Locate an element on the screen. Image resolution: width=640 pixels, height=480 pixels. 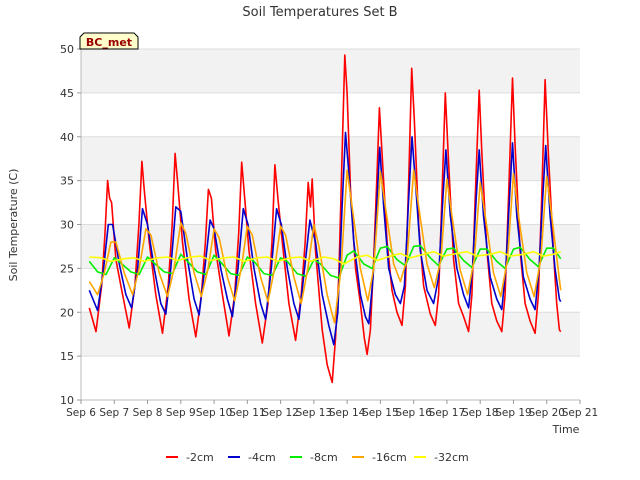
legend: -2cm -4cm -8cm -16cm -32cm is located at coordinates (317, 457).